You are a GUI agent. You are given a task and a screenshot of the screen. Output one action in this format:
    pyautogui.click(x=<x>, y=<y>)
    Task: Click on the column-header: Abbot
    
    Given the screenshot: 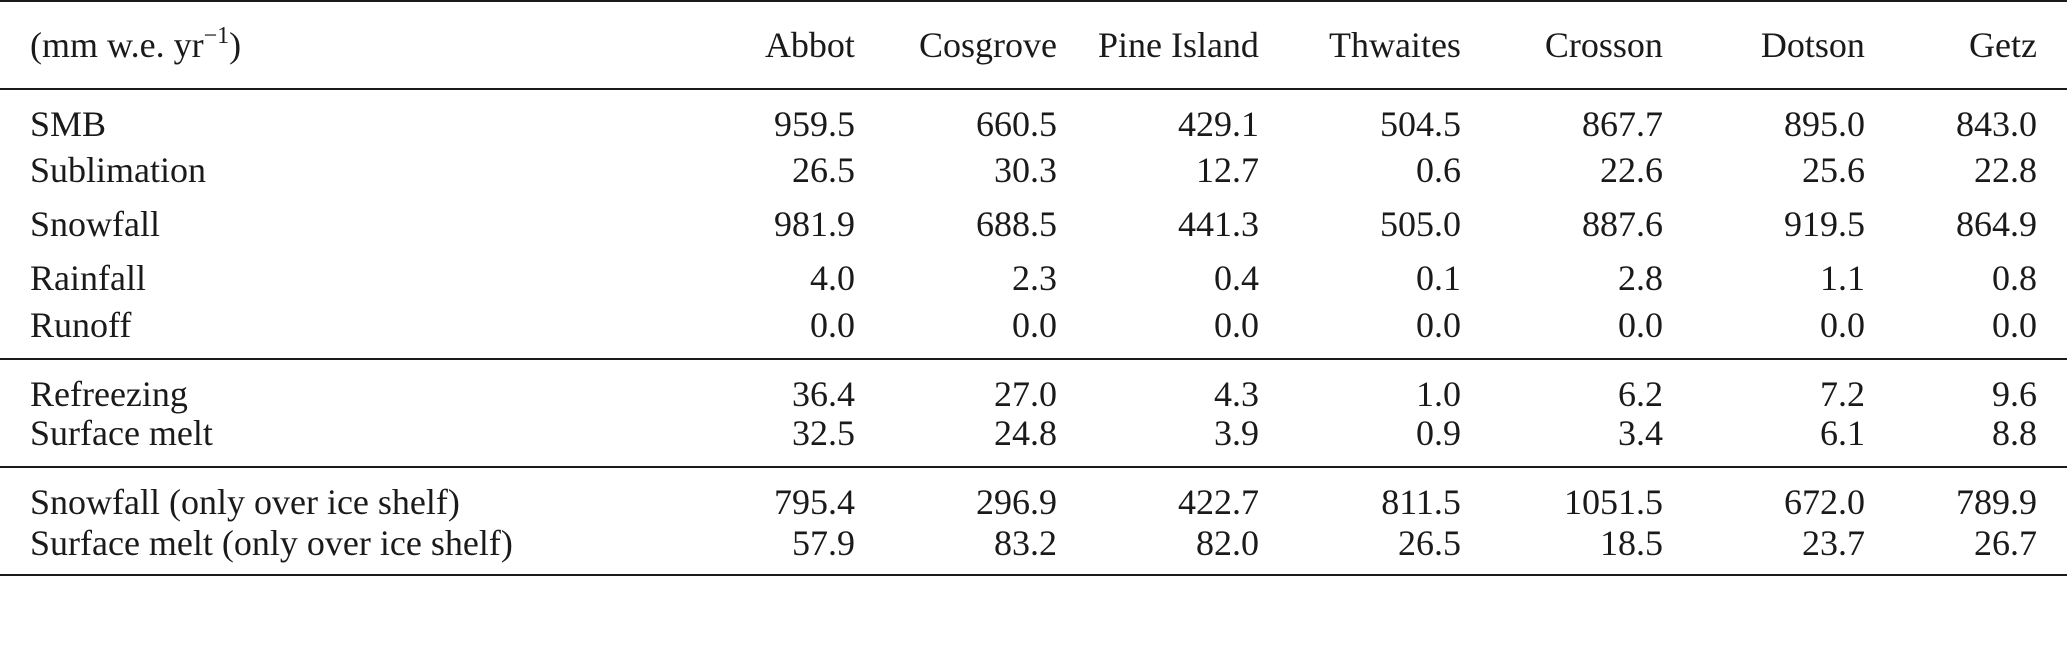 What is the action you would take?
    pyautogui.click(x=753, y=45)
    